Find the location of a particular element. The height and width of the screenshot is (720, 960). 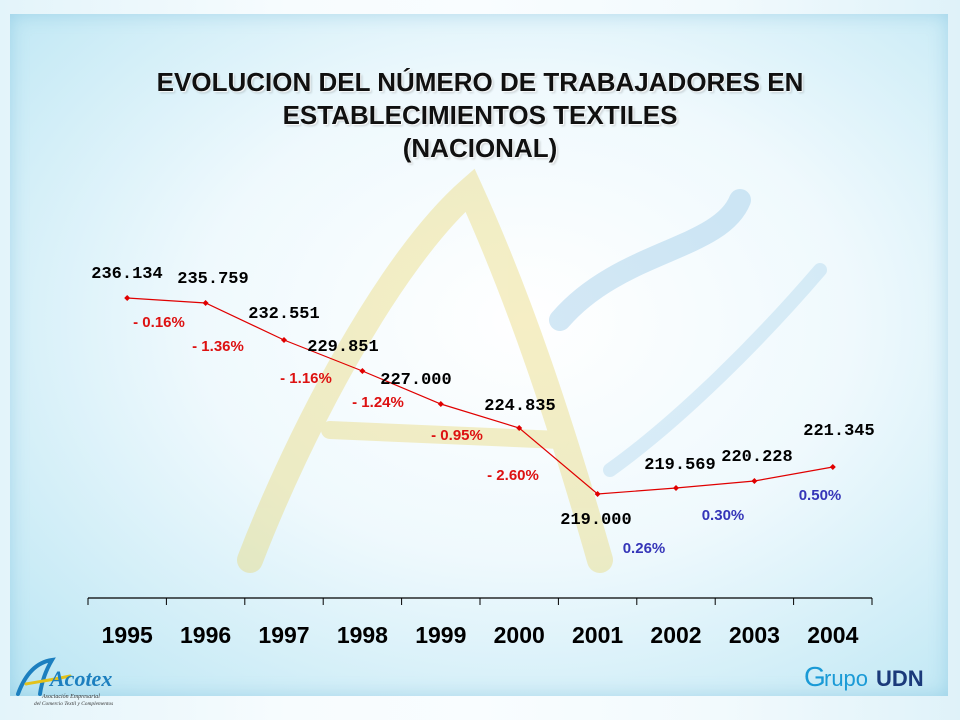

change-percent-label: - 2.60% is located at coordinates (513, 475).